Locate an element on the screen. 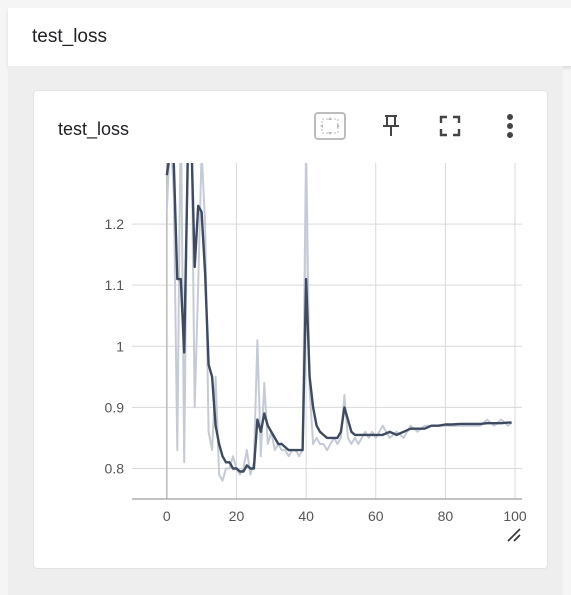 The image size is (571, 595). x-tick-label: 0 is located at coordinates (167, 516).